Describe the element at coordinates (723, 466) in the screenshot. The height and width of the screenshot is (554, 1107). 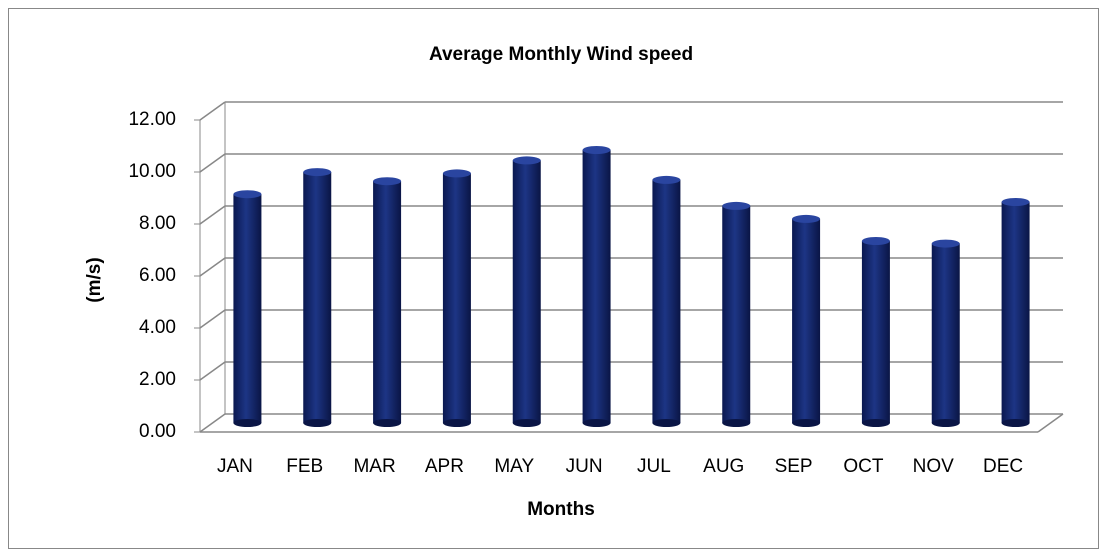
I see `x-tick-label: AUG` at that location.